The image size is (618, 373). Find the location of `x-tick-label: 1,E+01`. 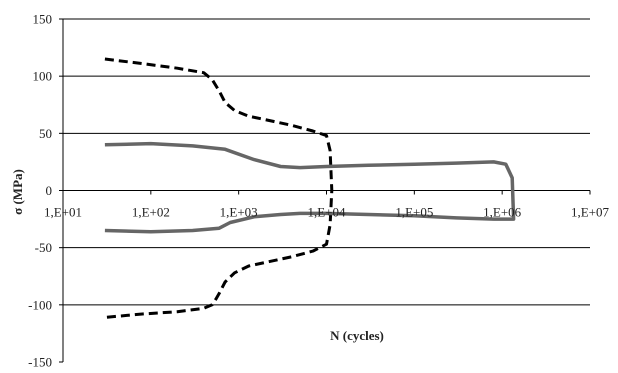

x-tick-label: 1,E+01 is located at coordinates (63, 212).